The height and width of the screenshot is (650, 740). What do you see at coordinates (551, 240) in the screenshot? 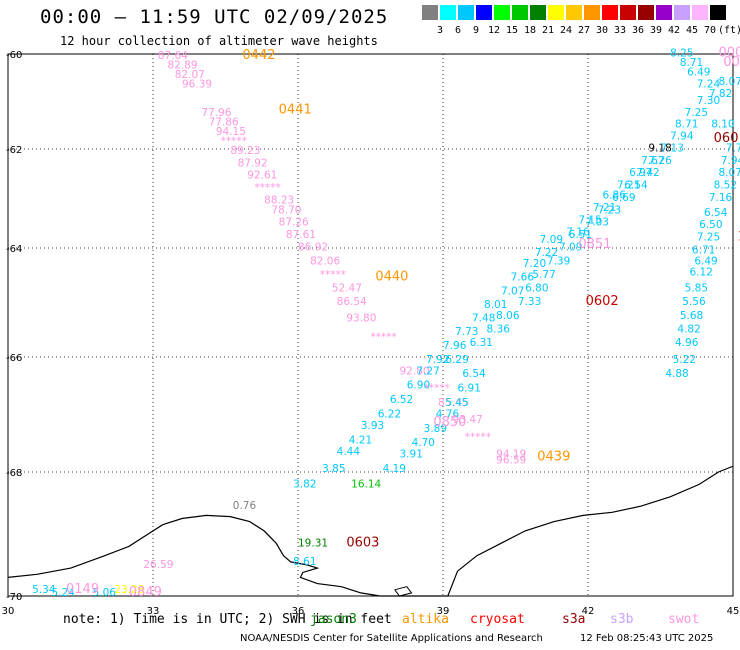
I see `wave-height-value: 7.09` at bounding box center [551, 240].